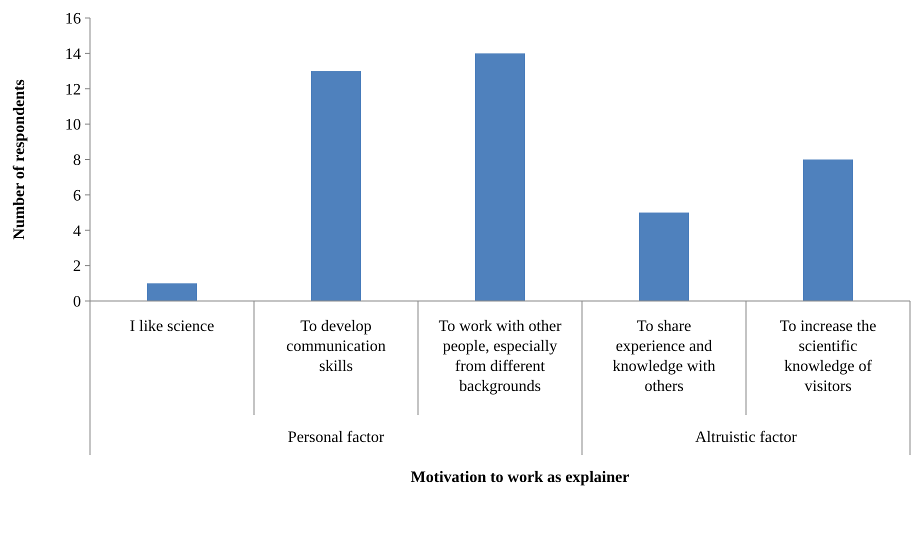  What do you see at coordinates (77, 231) in the screenshot?
I see `y-tick-label: 4` at bounding box center [77, 231].